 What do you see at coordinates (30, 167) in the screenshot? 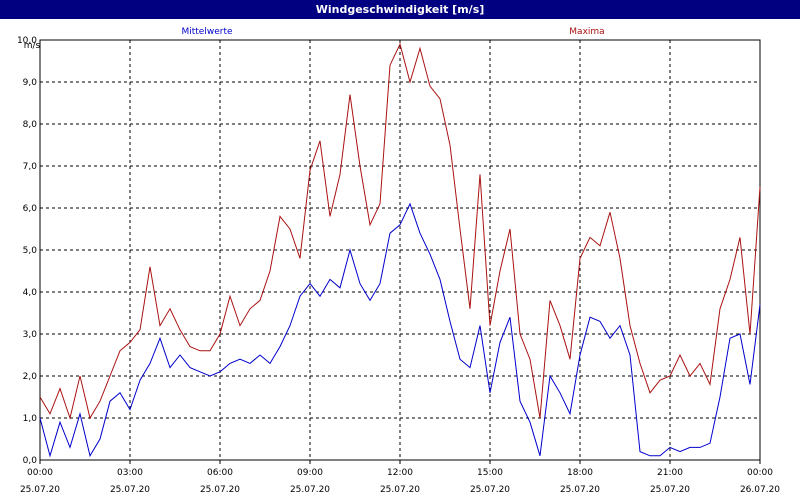
I see `y-tick-label: 7,0` at bounding box center [30, 167].